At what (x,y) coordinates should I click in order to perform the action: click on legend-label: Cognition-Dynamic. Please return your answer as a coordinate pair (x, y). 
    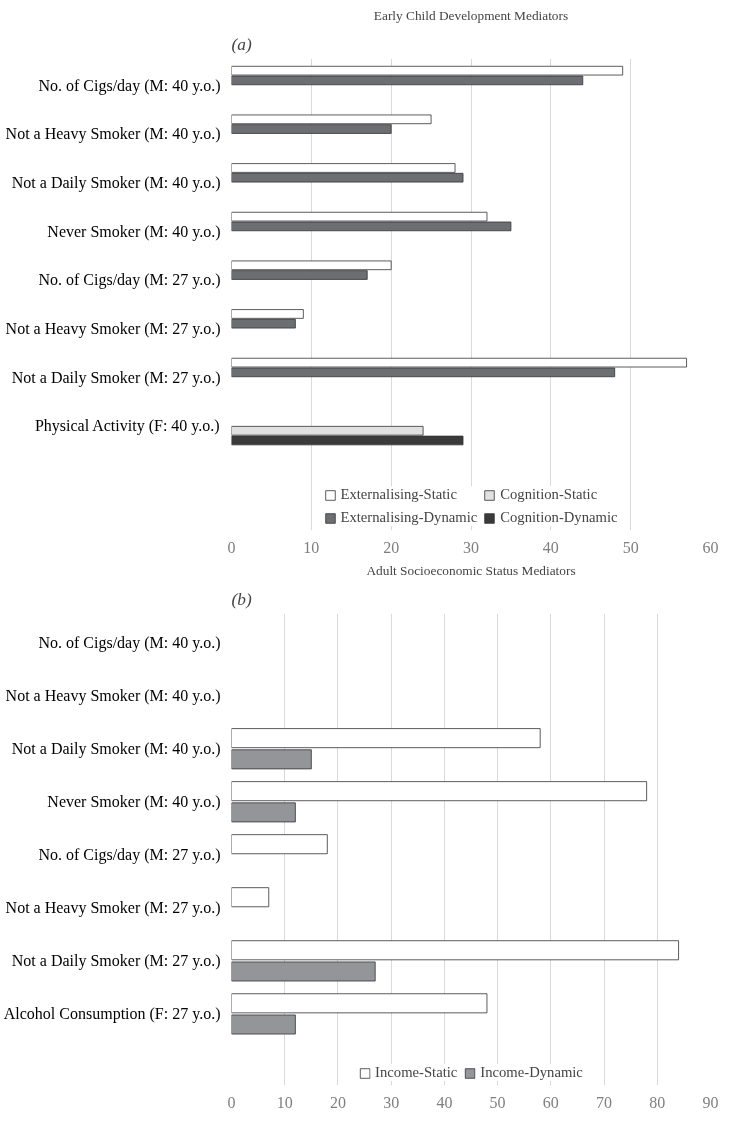
    Looking at the image, I should click on (559, 517).